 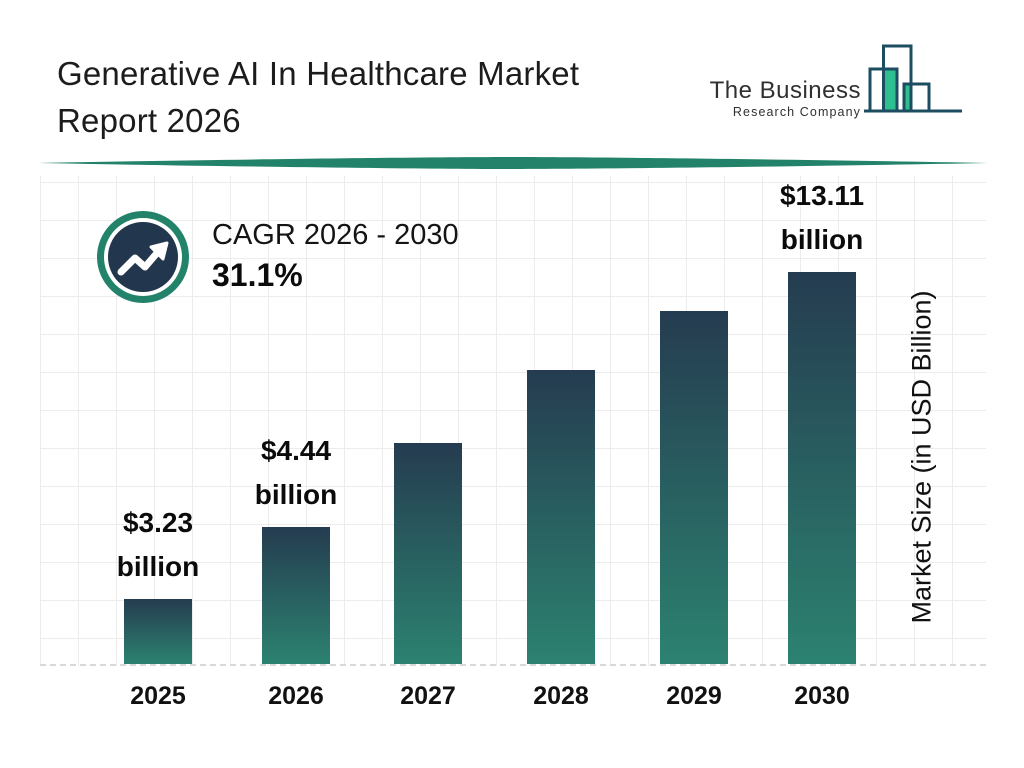 What do you see at coordinates (335, 235) in the screenshot?
I see `cagr-label: CAGR 2026 - 2030` at bounding box center [335, 235].